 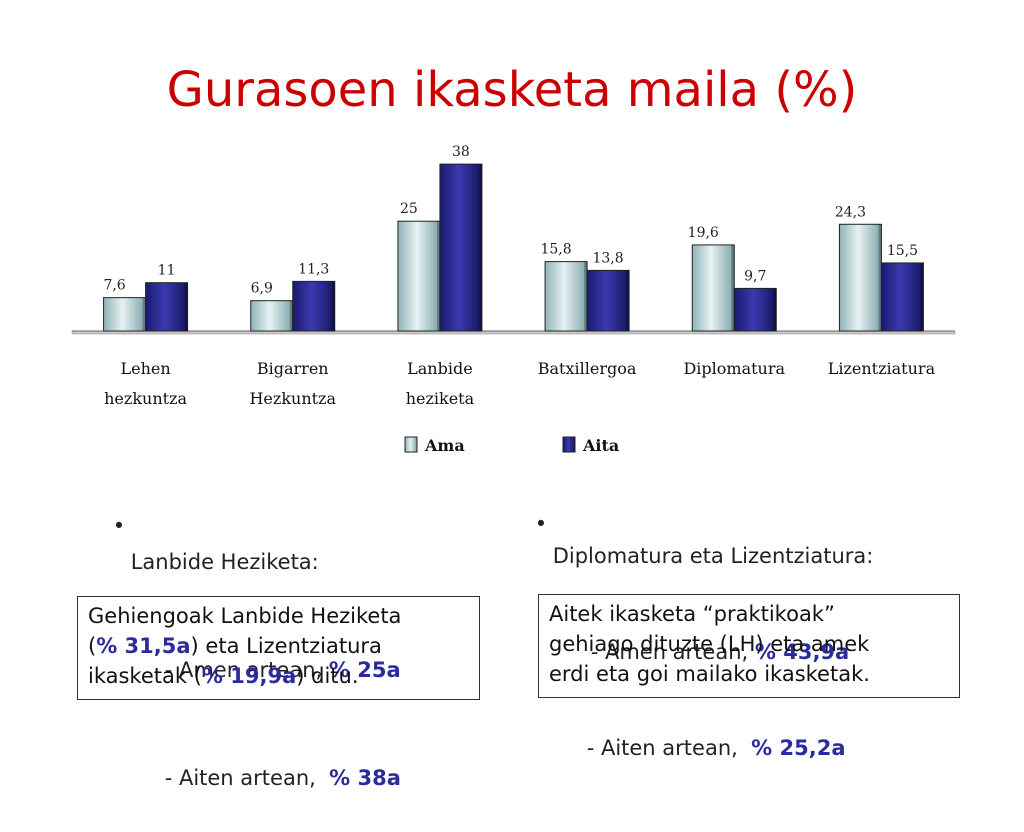 What do you see at coordinates (902, 251) in the screenshot?
I see `data-label: 15,5` at bounding box center [902, 251].